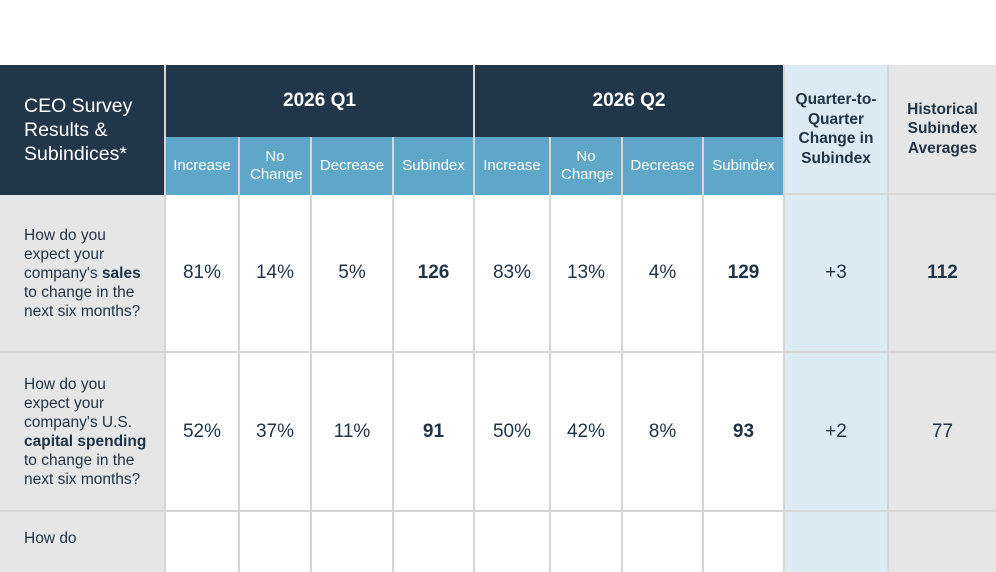 The image size is (996, 572). I want to click on table-cell: 11%, so click(353, 432).